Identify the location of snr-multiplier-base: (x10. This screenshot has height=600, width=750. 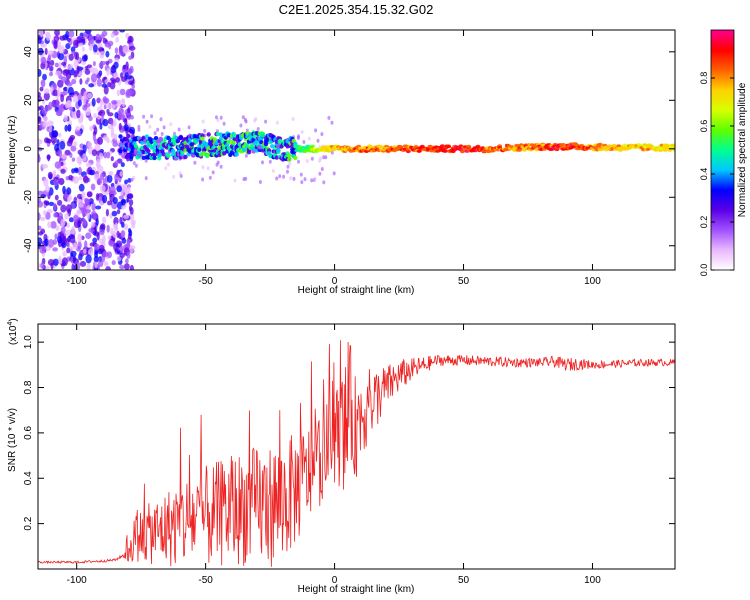
(13, 335).